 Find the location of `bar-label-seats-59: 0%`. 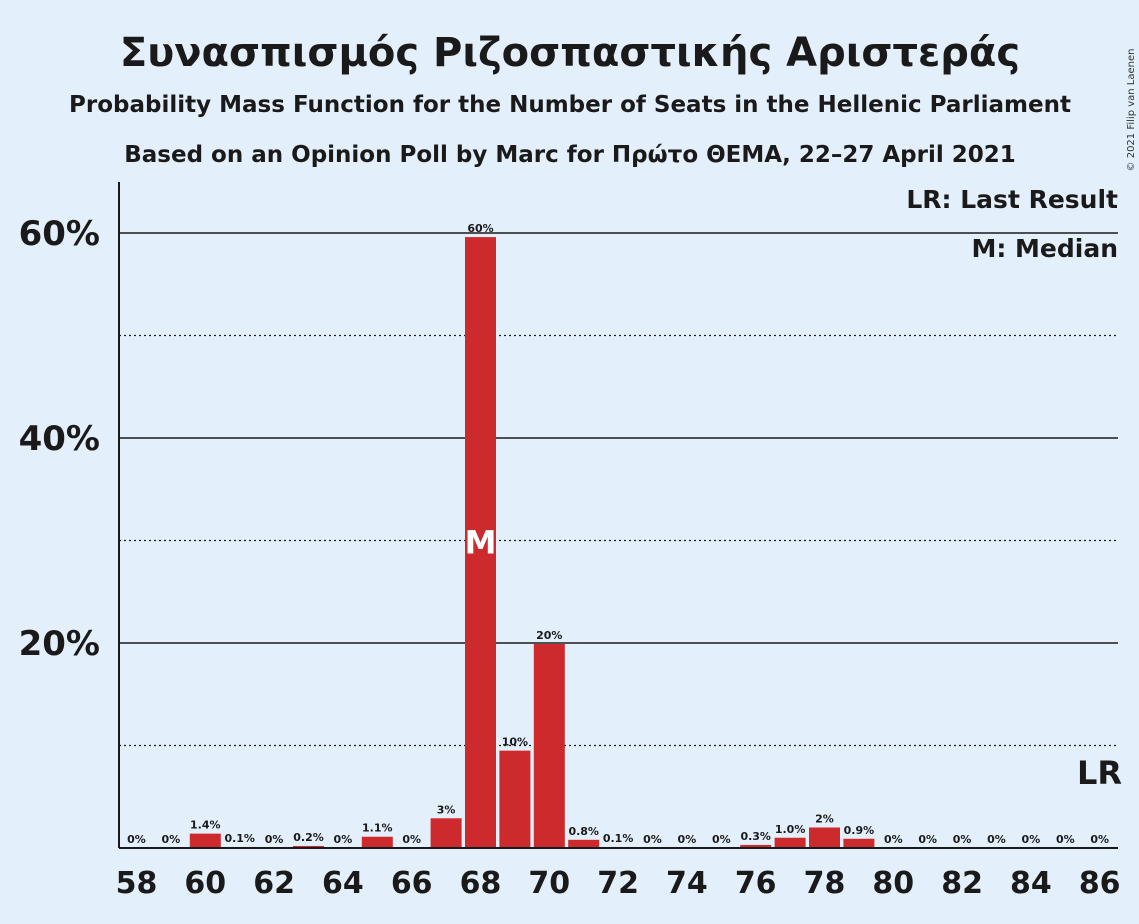

bar-label-seats-59: 0% is located at coordinates (171, 839).